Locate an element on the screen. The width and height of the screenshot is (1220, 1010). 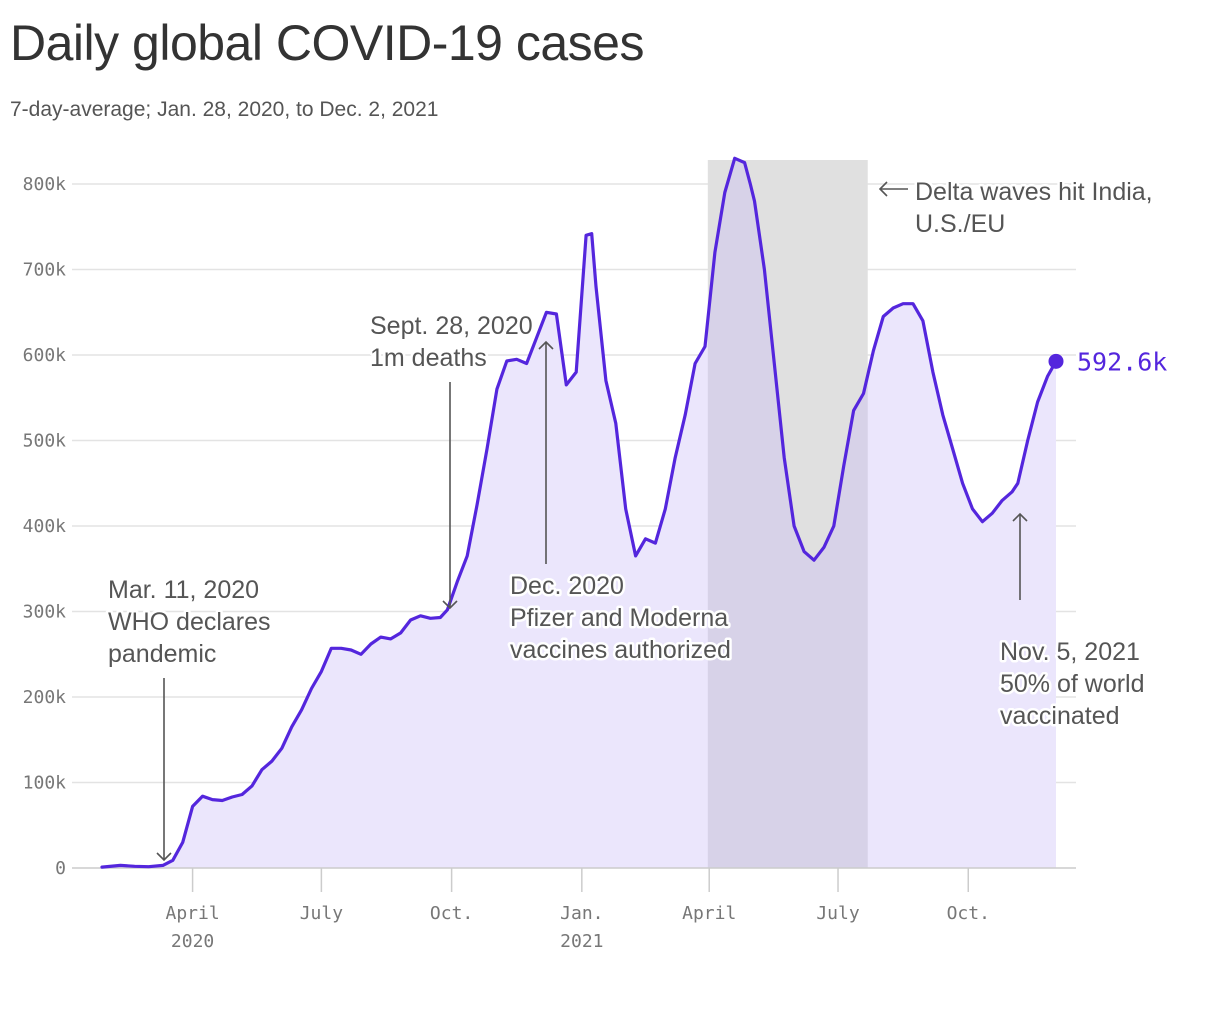
y-tick-label: 600k is located at coordinates (45, 355).